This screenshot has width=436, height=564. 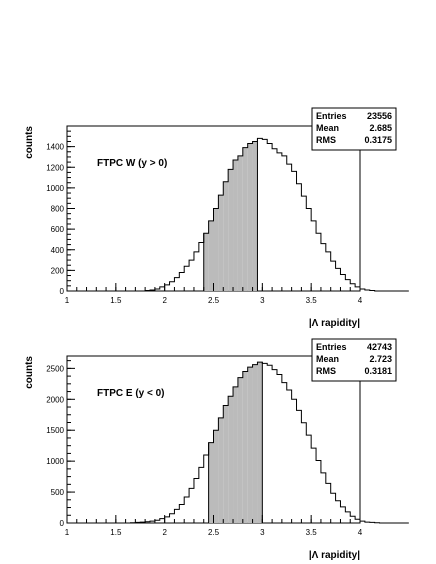 I want to click on y-tick-label: 800, so click(x=58, y=209).